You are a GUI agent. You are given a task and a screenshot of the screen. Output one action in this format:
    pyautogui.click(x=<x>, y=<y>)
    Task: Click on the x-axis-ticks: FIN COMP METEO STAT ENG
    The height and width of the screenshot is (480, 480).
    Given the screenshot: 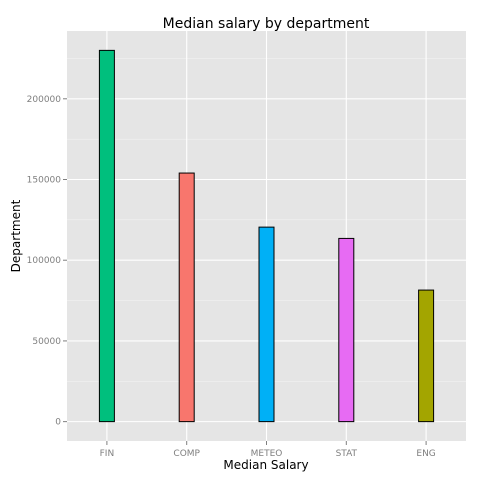 What is the action you would take?
    pyautogui.click(x=268, y=450)
    